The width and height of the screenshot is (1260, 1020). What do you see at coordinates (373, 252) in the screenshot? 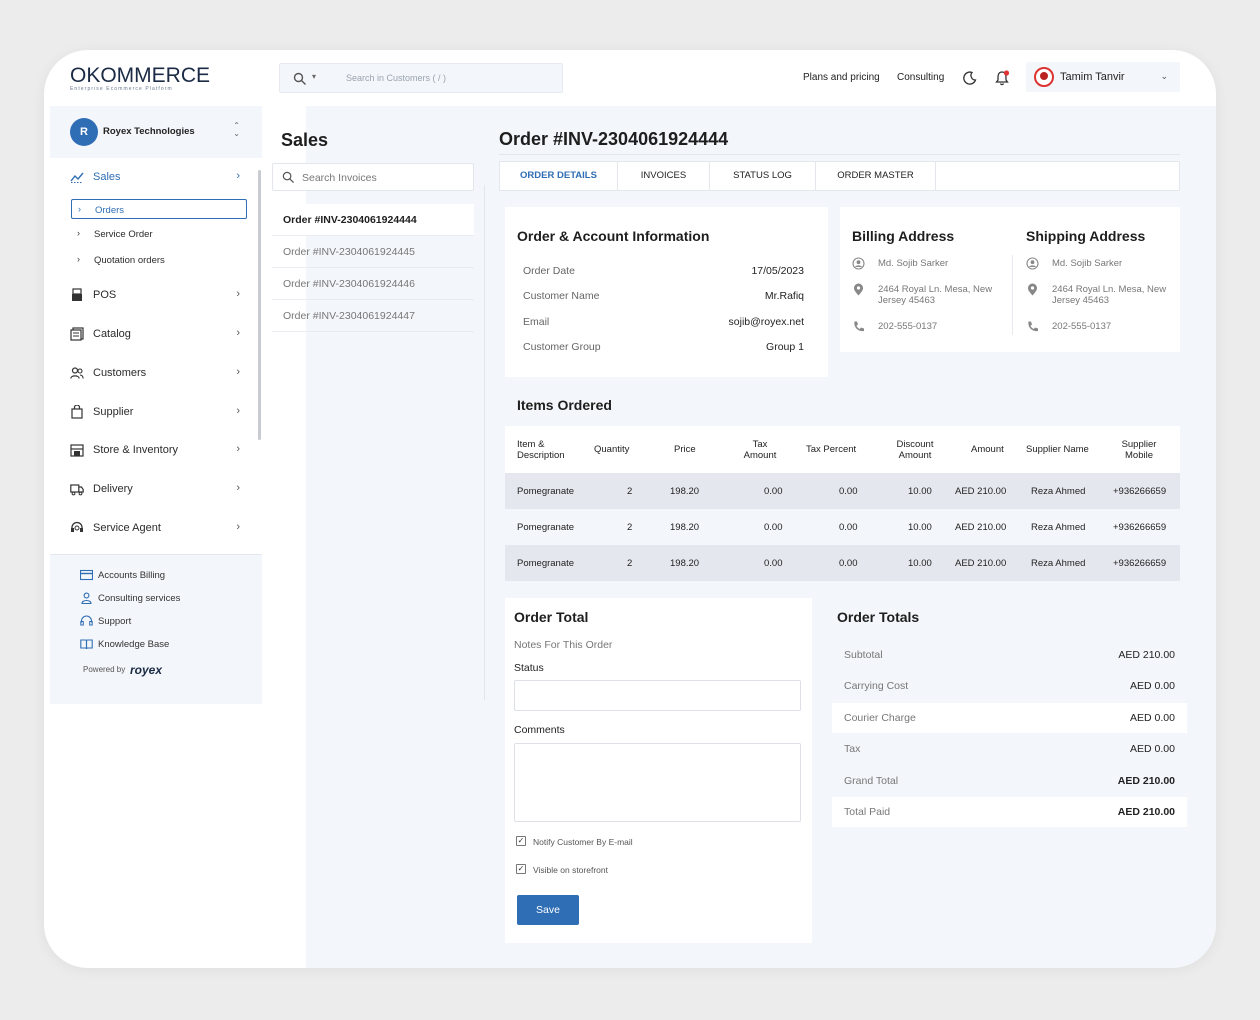
I see `order-list-item: Order #INV-2304061924445` at bounding box center [373, 252].